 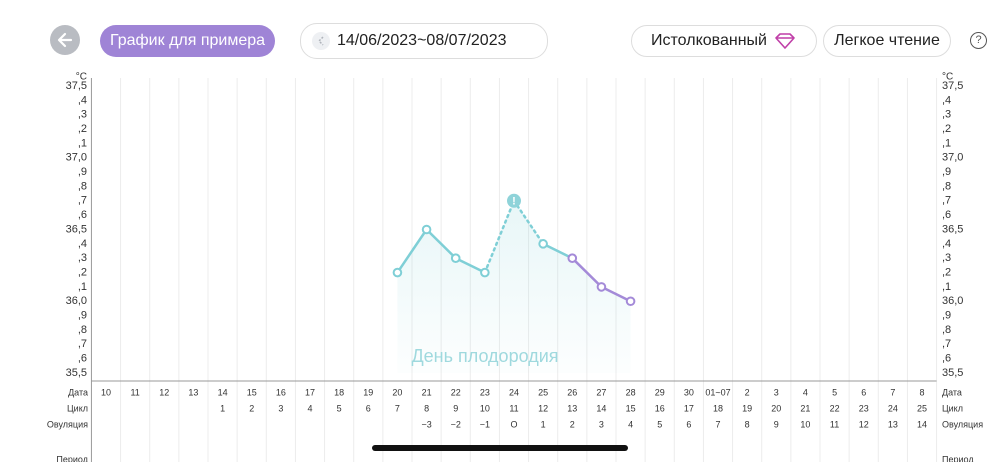 What do you see at coordinates (222, 408) in the screenshot?
I see `cycle-label: 1` at bounding box center [222, 408].